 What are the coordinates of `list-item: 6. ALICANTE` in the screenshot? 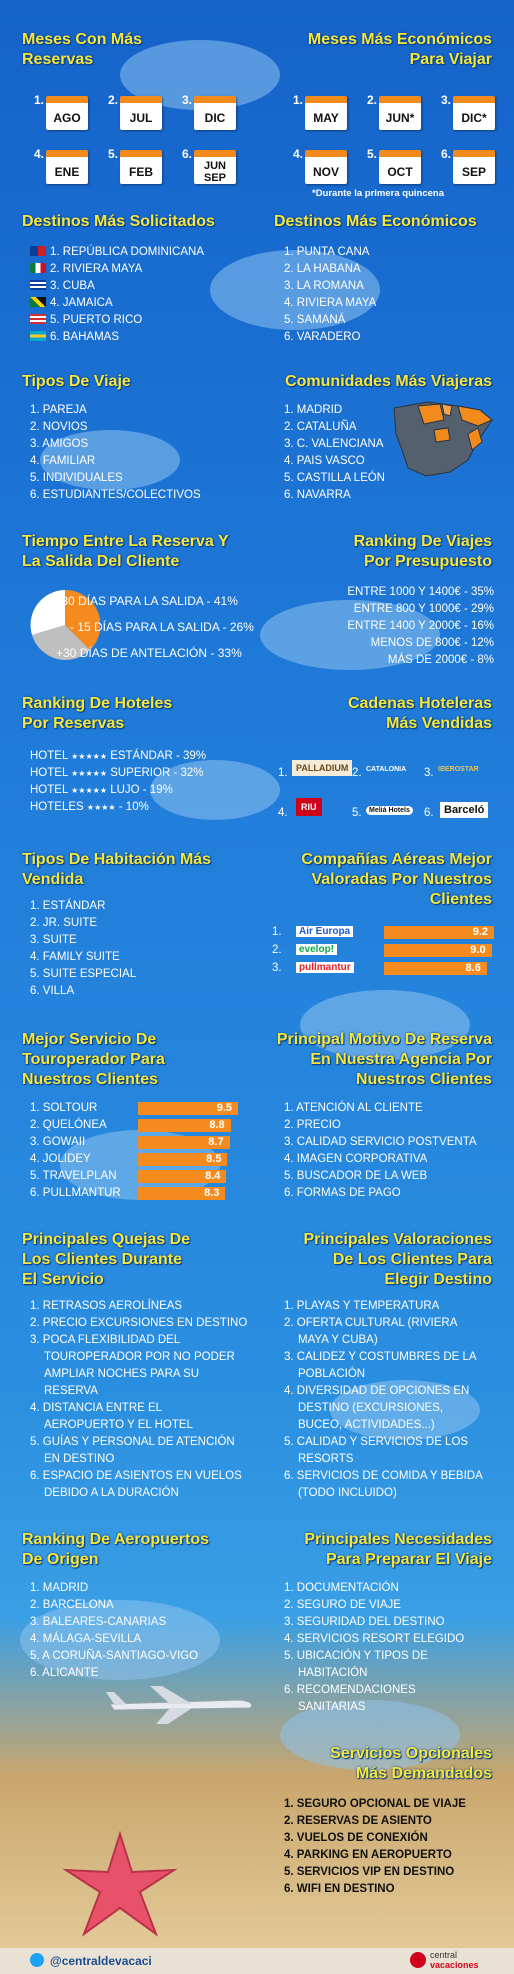 It's located at (64, 1673).